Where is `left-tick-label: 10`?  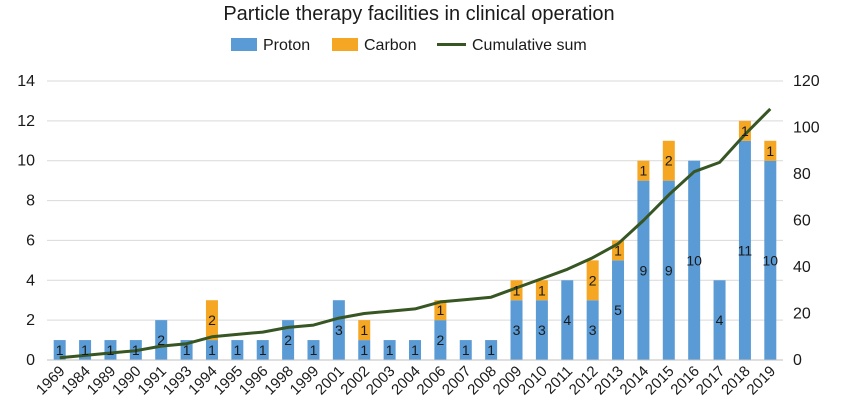
left-tick-label: 10 is located at coordinates (26, 161).